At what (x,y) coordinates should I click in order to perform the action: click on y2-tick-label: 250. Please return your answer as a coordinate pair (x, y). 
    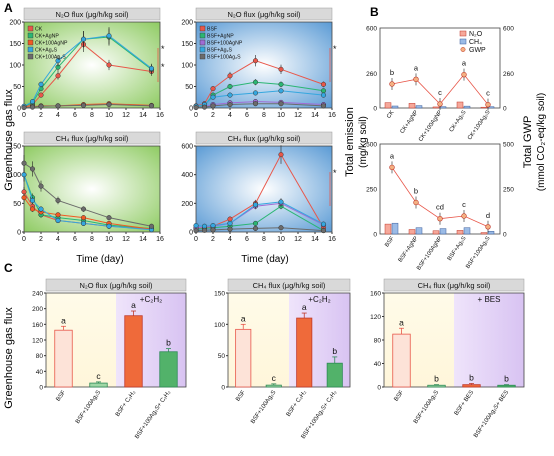
    Looking at the image, I should click on (508, 190).